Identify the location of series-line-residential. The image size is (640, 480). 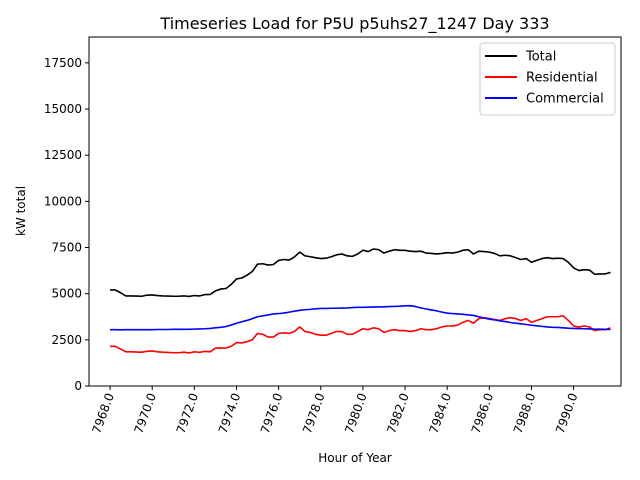
(360, 334).